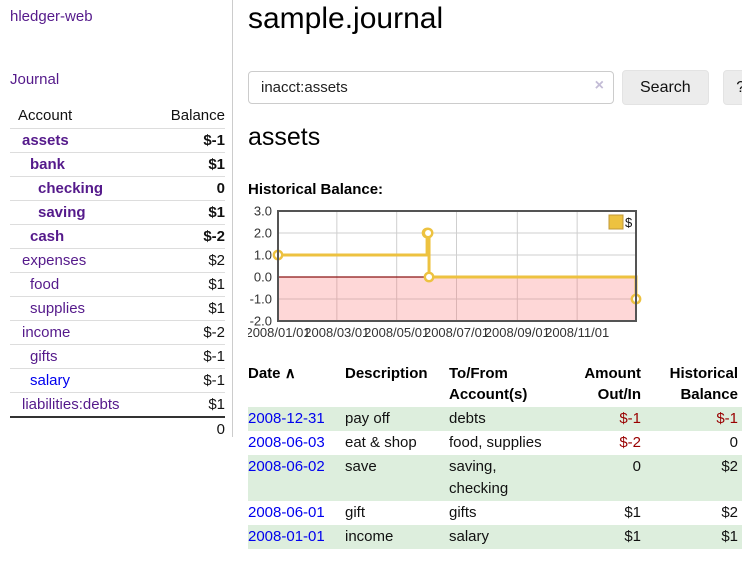 Image resolution: width=742 pixels, height=582 pixels. What do you see at coordinates (71, 188) in the screenshot?
I see `account-link: checking` at bounding box center [71, 188].